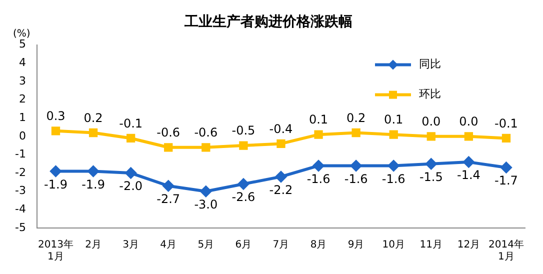 This screenshot has height=274, width=543. Describe the element at coordinates (168, 245) in the screenshot. I see `x-tick-label: 4月` at that location.